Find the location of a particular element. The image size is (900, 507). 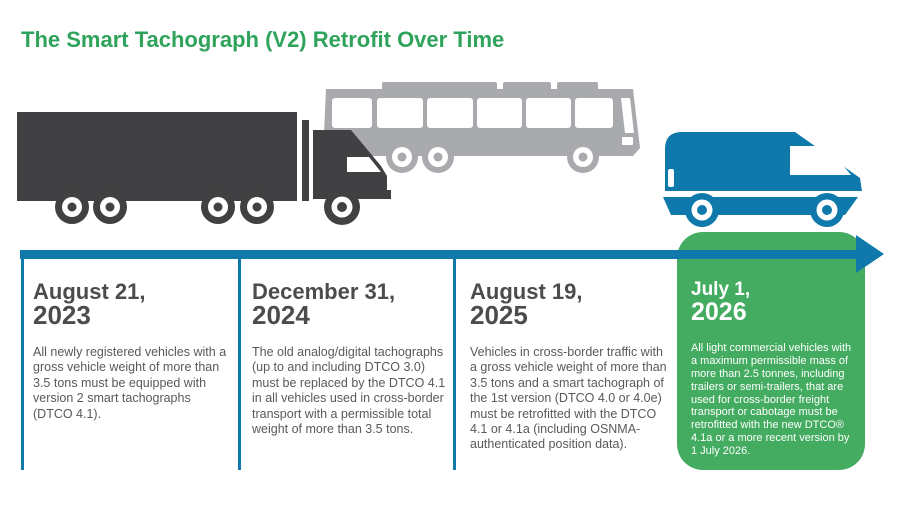

milestone-date-line2: 2025 is located at coordinates (499, 314).